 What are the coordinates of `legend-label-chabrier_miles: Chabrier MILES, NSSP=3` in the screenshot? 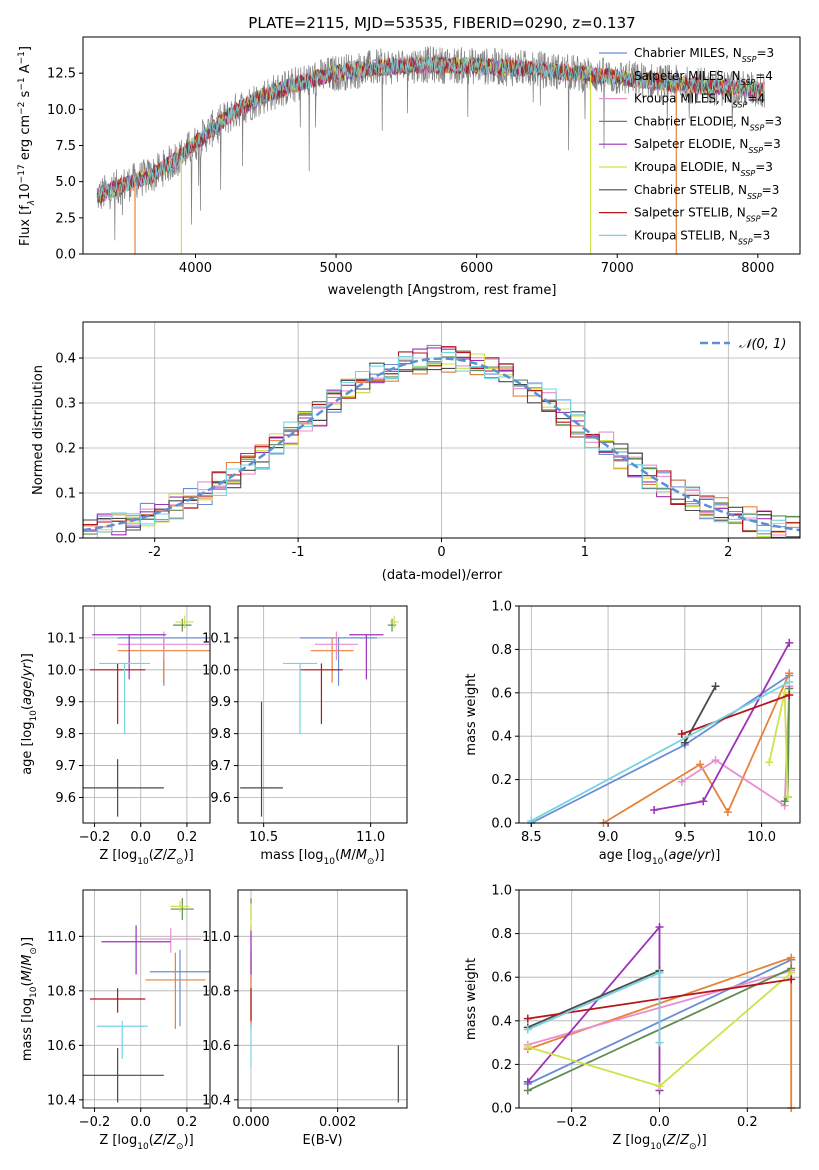 It's located at (704, 55).